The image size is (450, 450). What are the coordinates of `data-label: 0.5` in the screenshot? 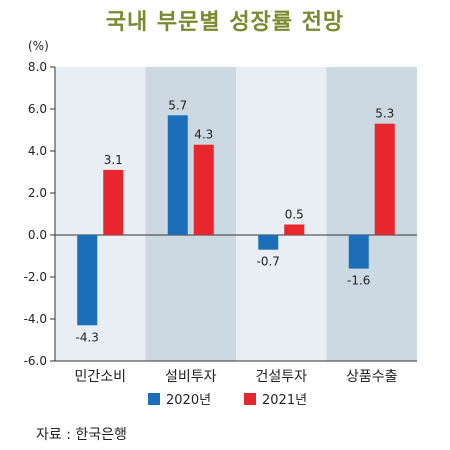 It's located at (294, 215).